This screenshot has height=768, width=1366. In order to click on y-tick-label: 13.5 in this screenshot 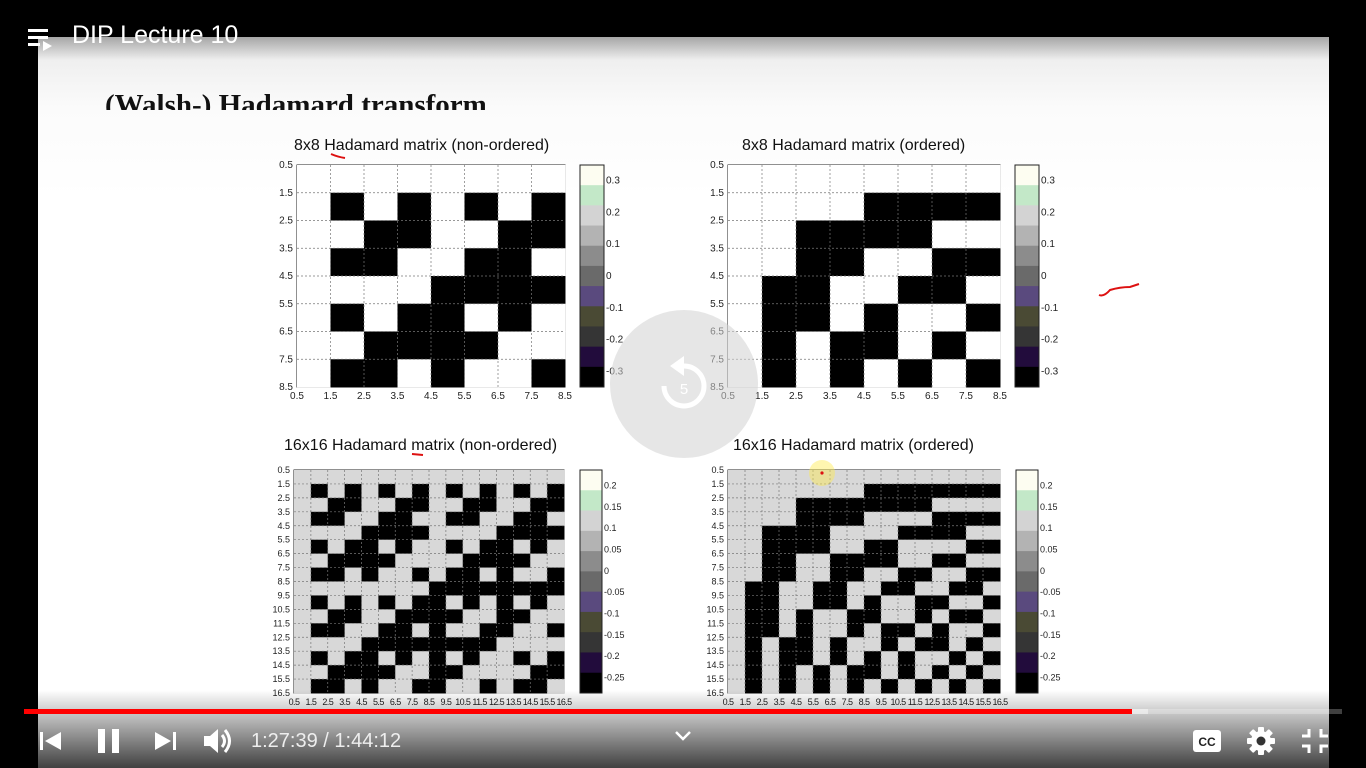, I will do `click(715, 651)`.